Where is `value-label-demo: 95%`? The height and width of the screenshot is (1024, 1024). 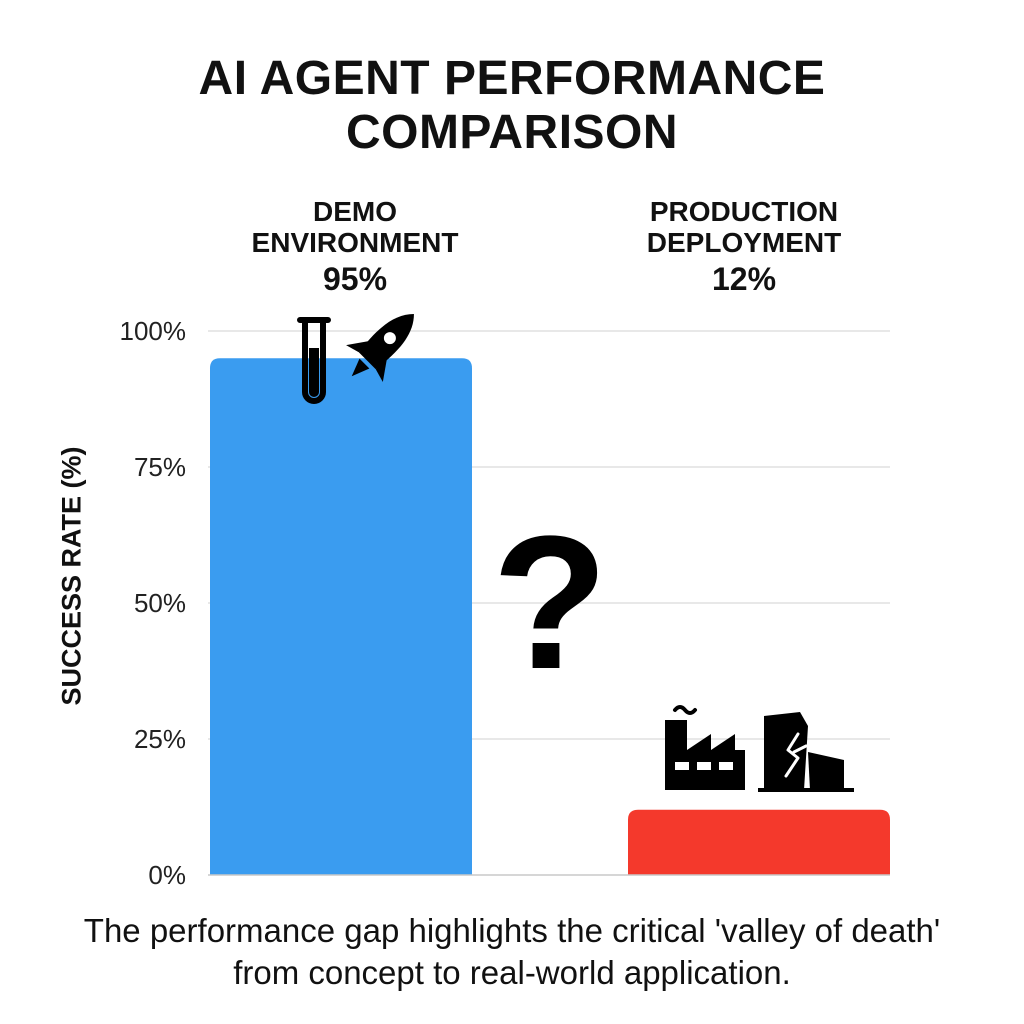 value-label-demo: 95% is located at coordinates (355, 279).